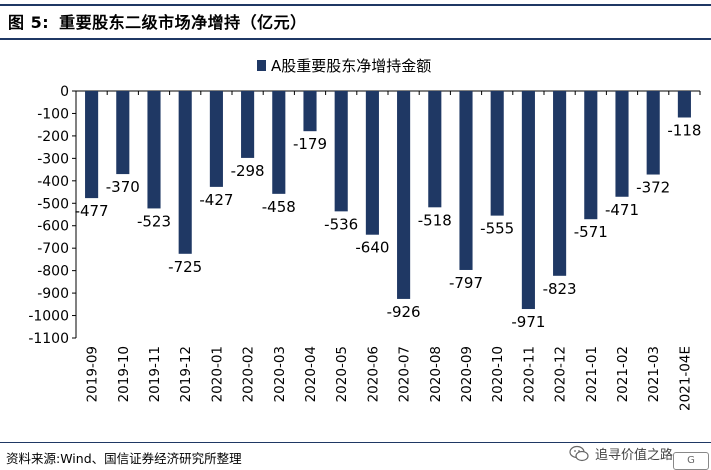 The height and width of the screenshot is (470, 711). Describe the element at coordinates (217, 374) in the screenshot. I see `x-tick-label: 2020-01` at that location.